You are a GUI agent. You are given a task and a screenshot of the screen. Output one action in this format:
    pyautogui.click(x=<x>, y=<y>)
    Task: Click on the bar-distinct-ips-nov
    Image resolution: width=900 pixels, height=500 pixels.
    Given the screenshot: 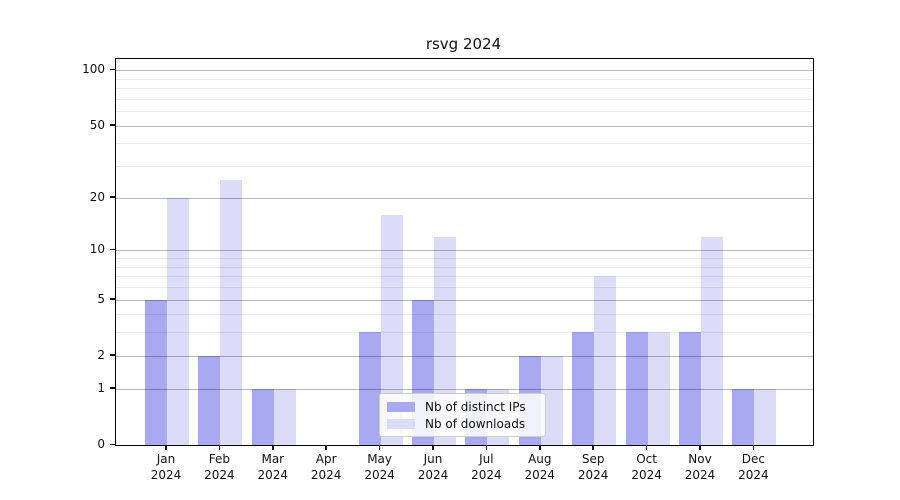 What is the action you would take?
    pyautogui.click(x=690, y=388)
    